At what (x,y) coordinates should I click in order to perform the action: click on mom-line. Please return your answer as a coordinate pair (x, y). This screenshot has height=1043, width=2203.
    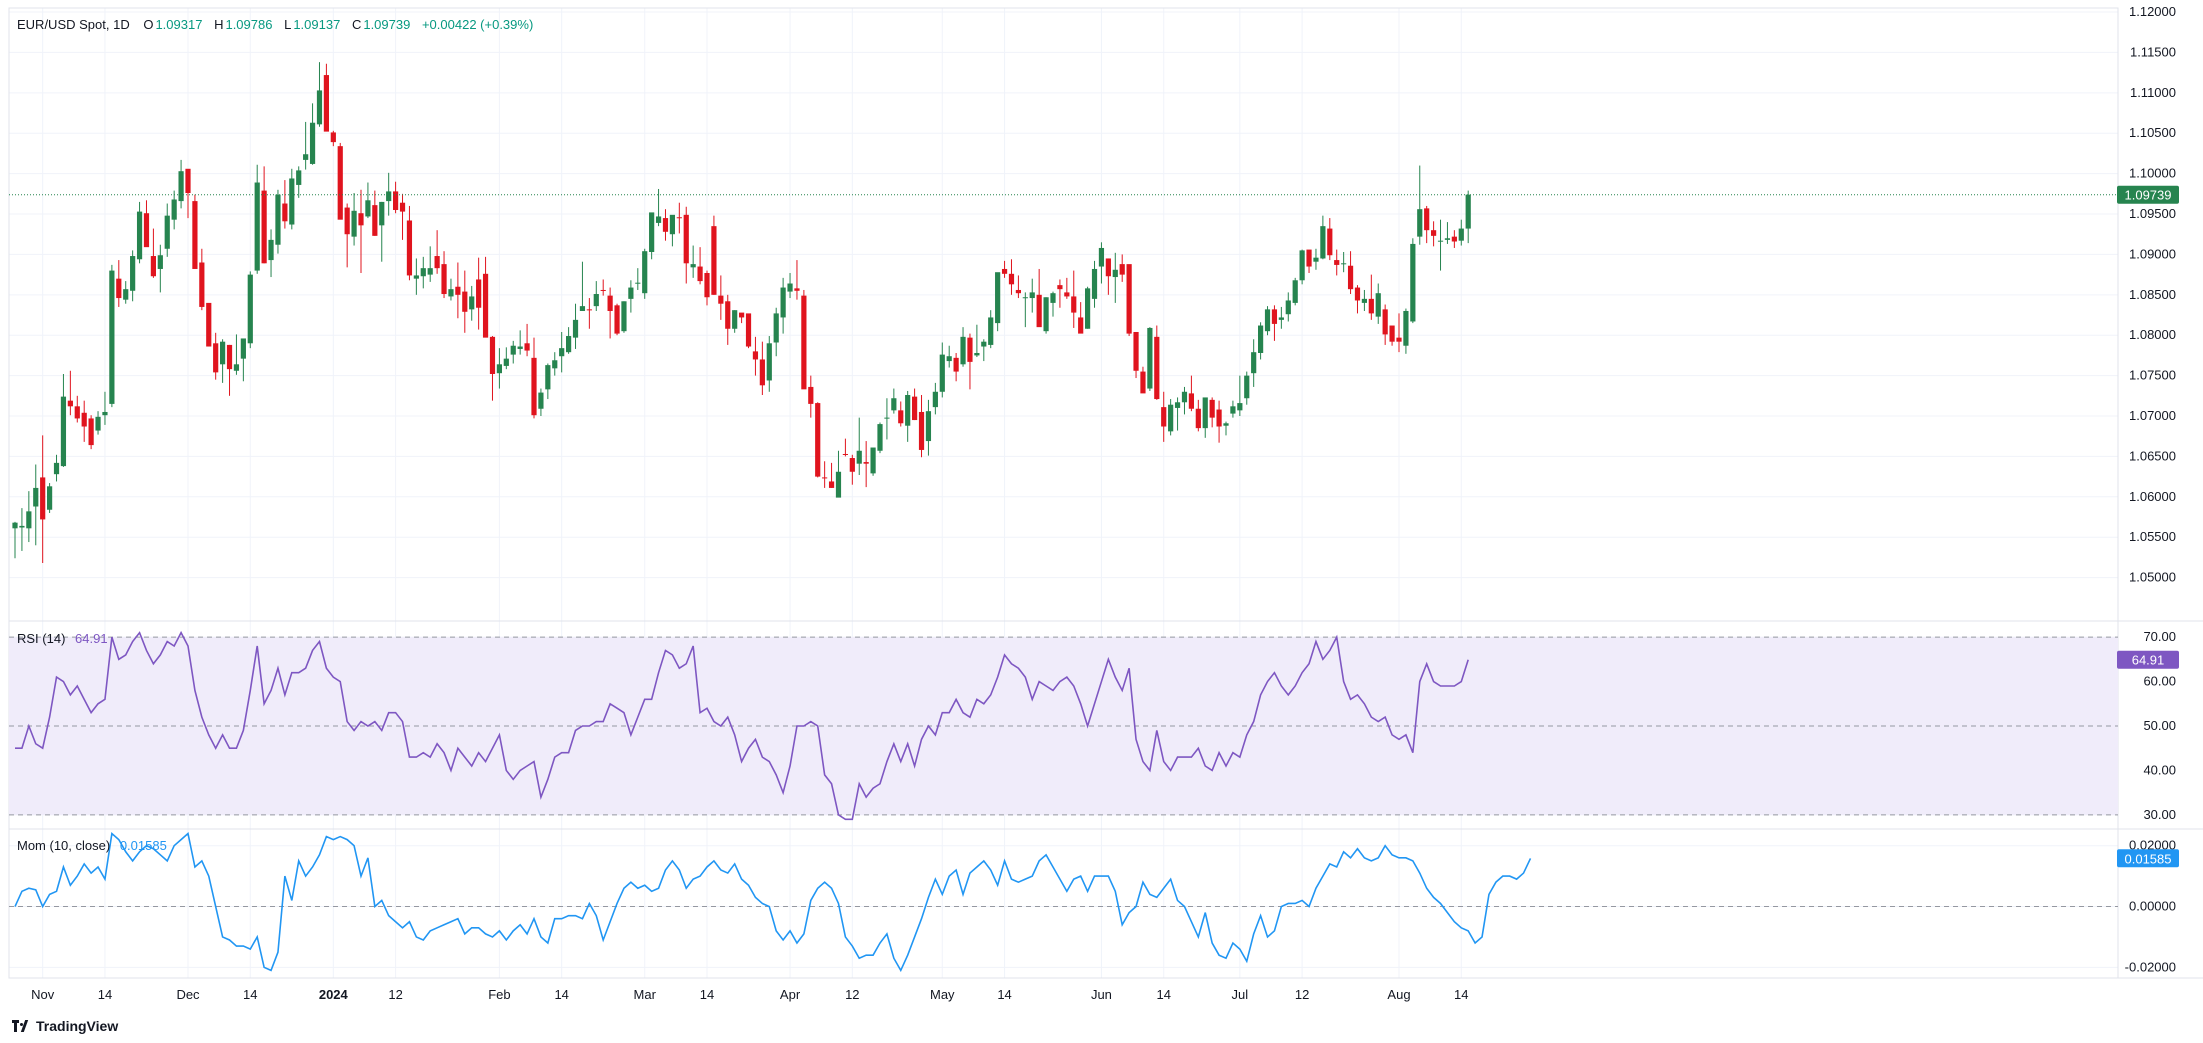
    Looking at the image, I should click on (773, 902).